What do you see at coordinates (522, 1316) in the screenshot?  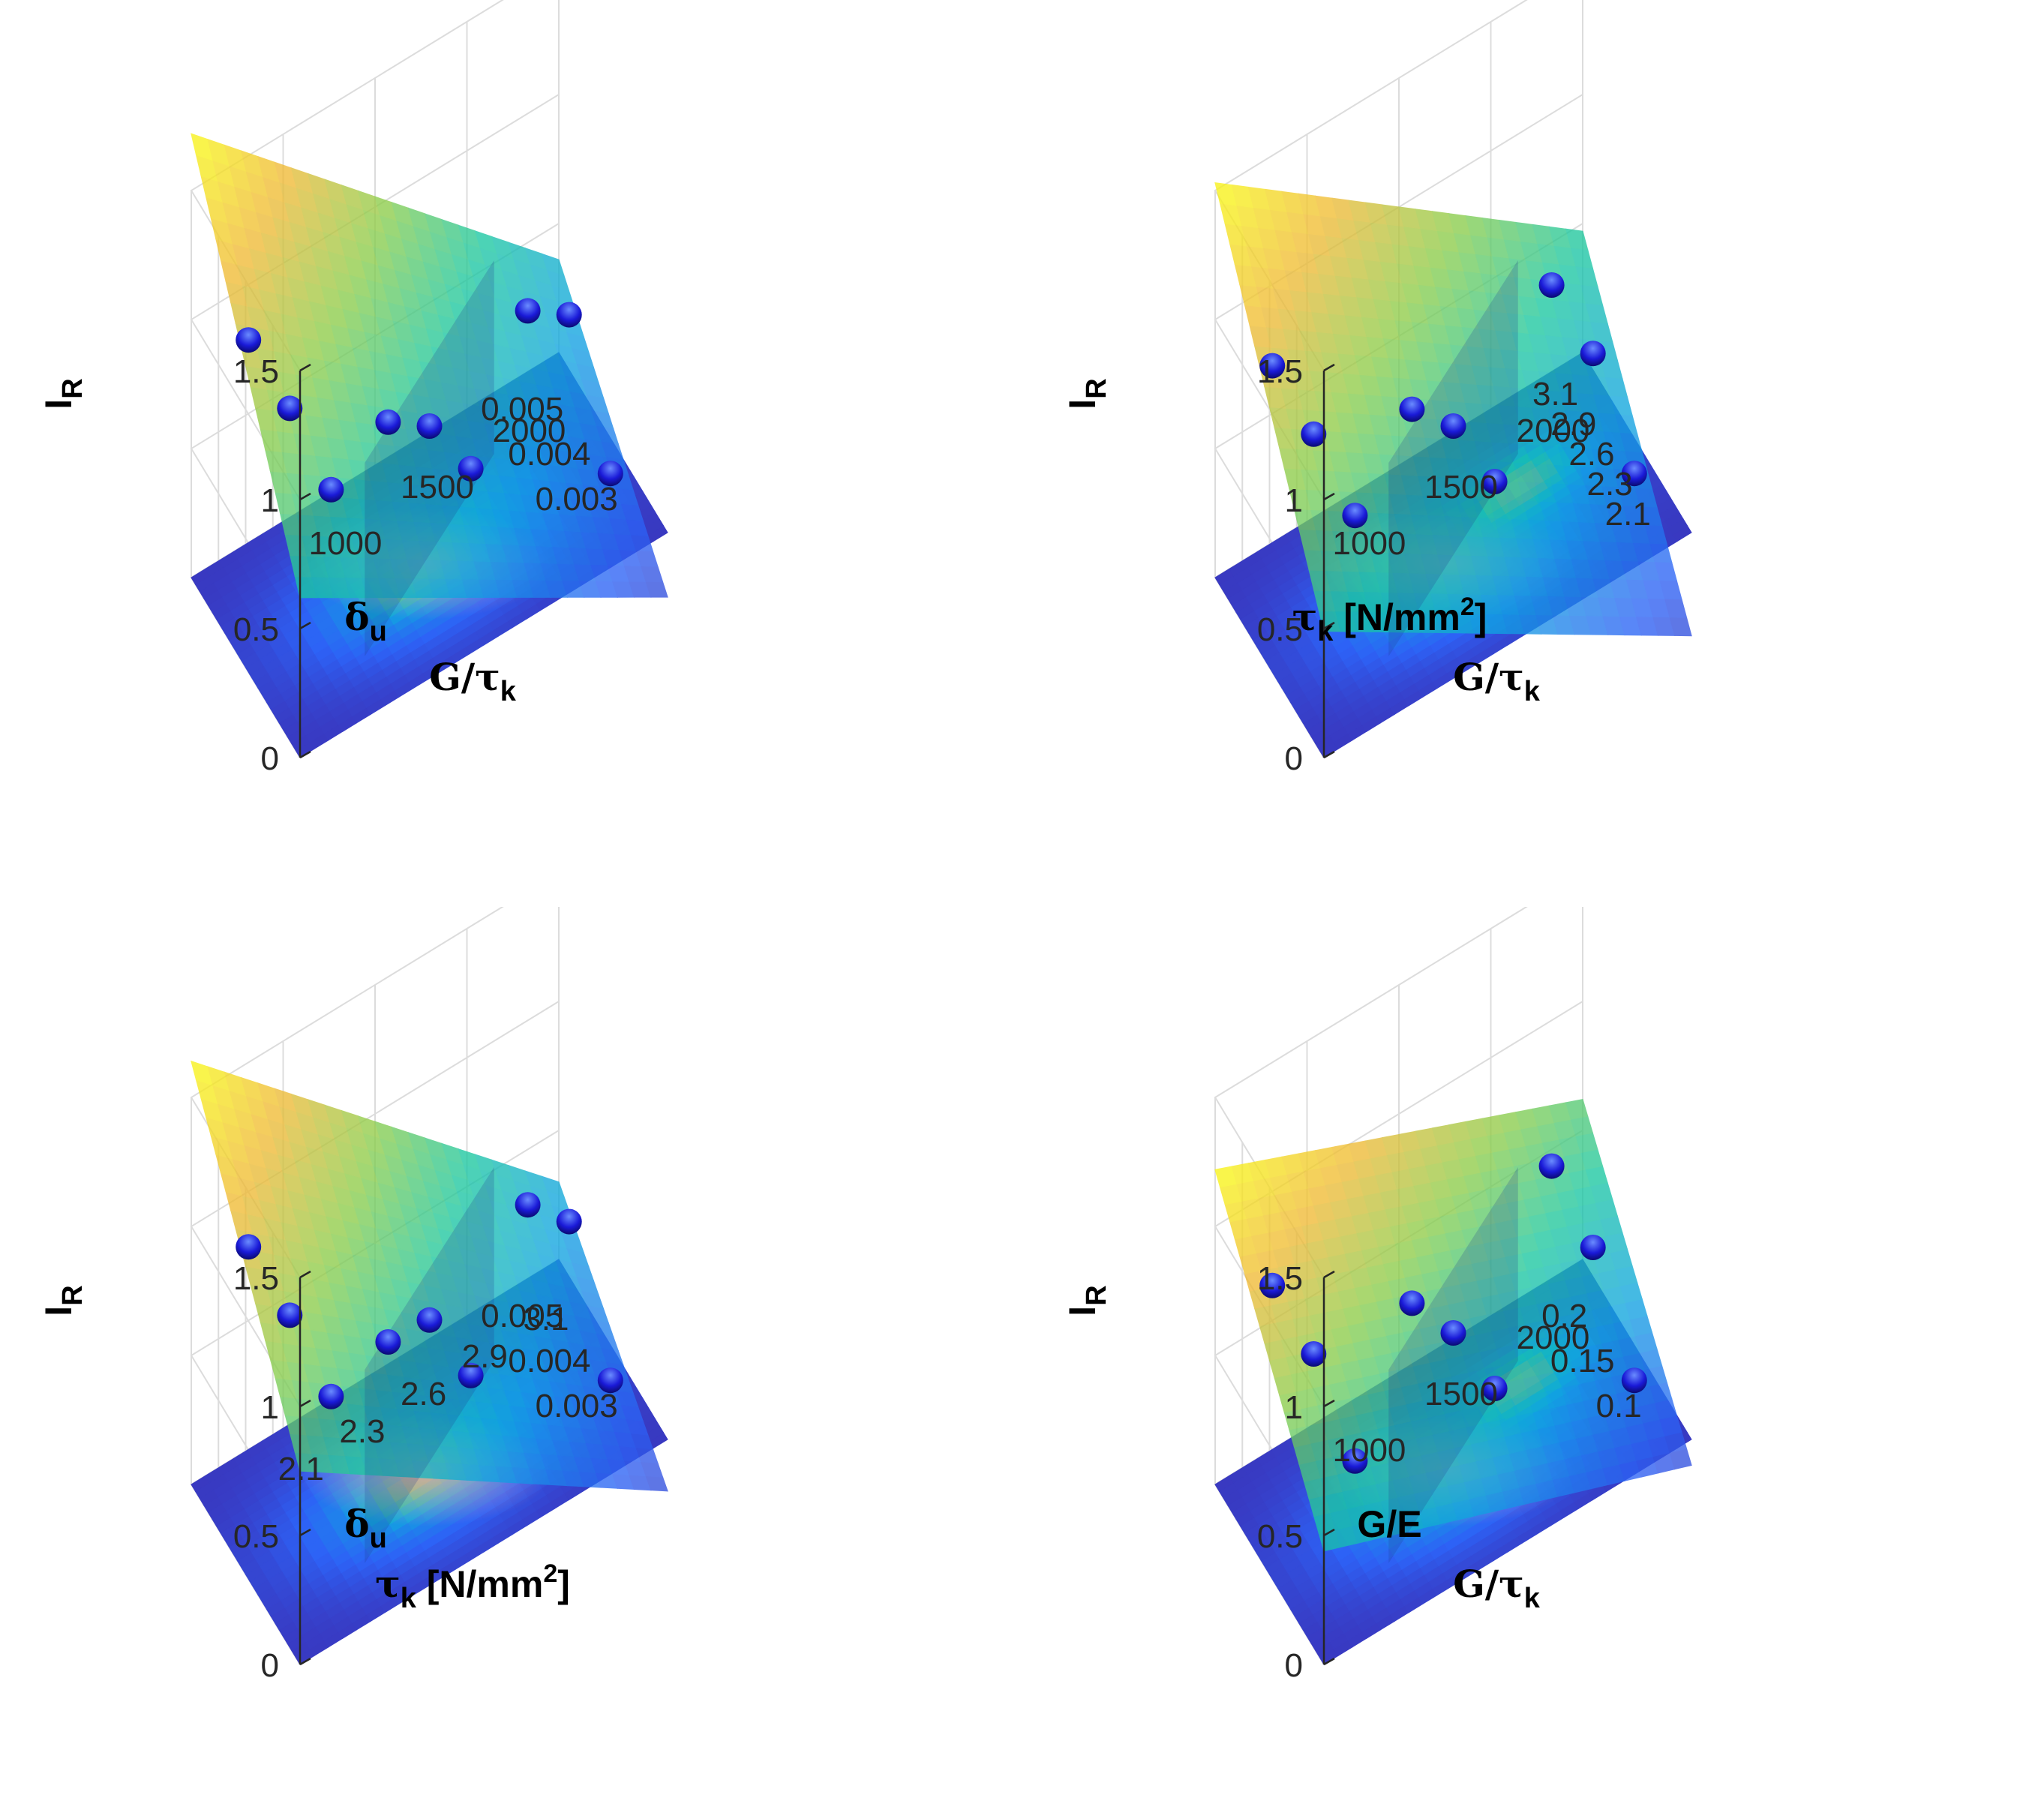 I see `x-tick-label: 0.005` at bounding box center [522, 1316].